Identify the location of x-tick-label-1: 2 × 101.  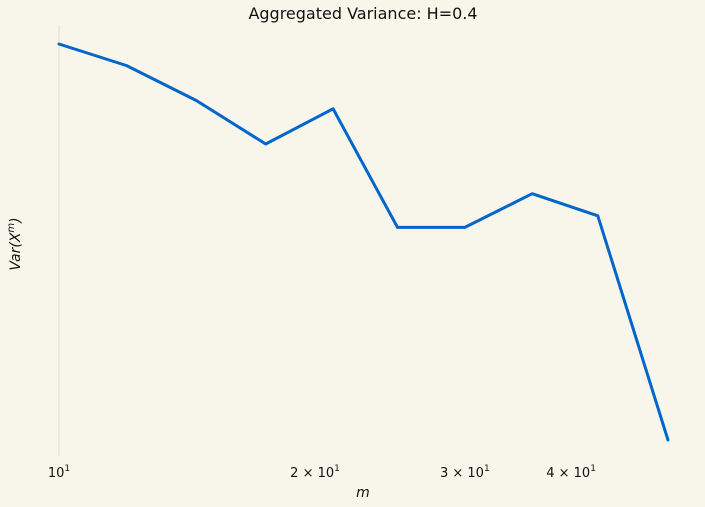
(315, 472).